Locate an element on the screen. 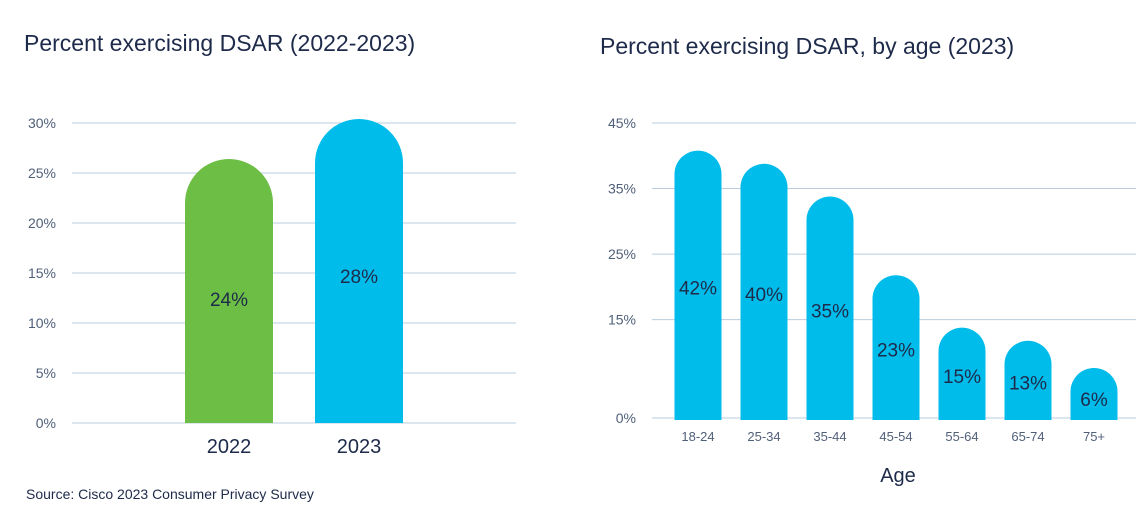 This screenshot has height=512, width=1142. data-label: 40% is located at coordinates (764, 295).